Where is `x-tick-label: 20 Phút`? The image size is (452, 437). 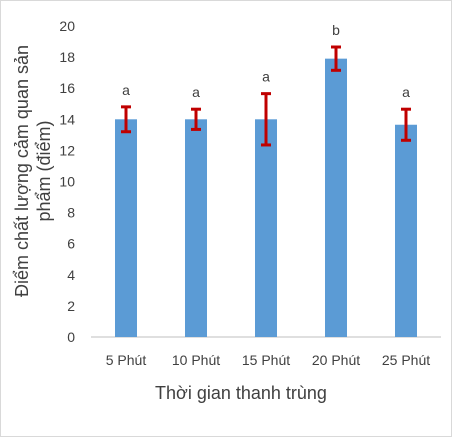
x-tick-label: 20 Phút is located at coordinates (336, 360).